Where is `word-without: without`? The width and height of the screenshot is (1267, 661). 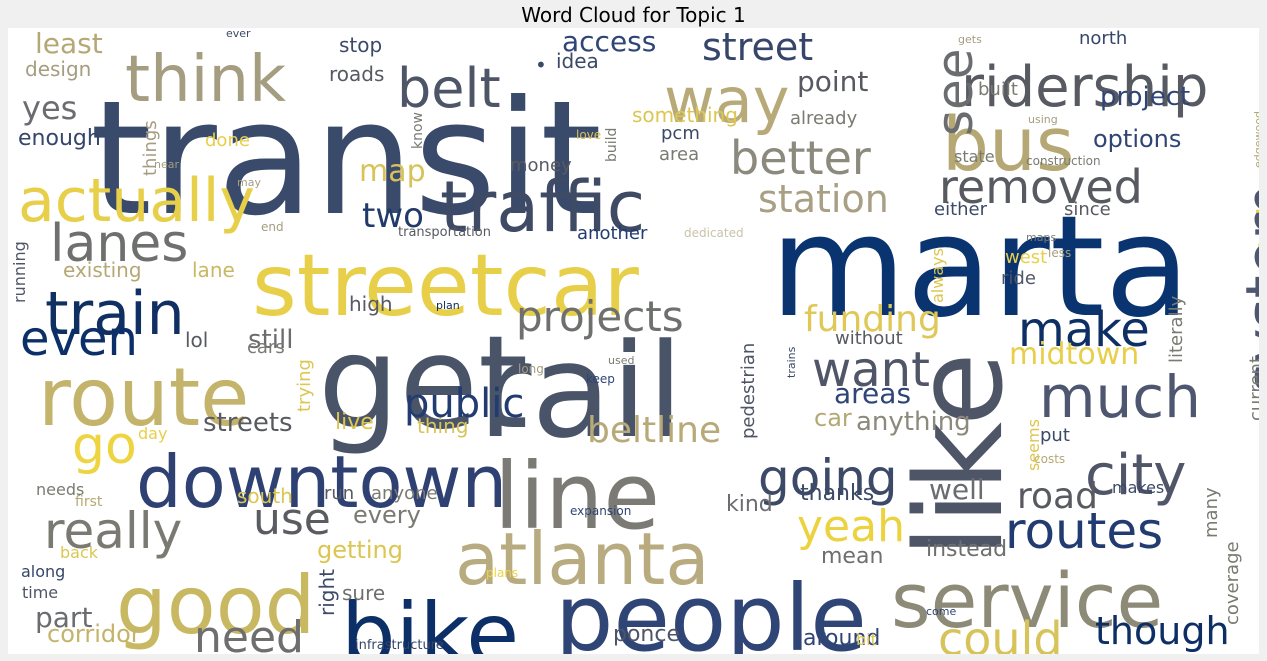
word-without: without is located at coordinates (869, 338).